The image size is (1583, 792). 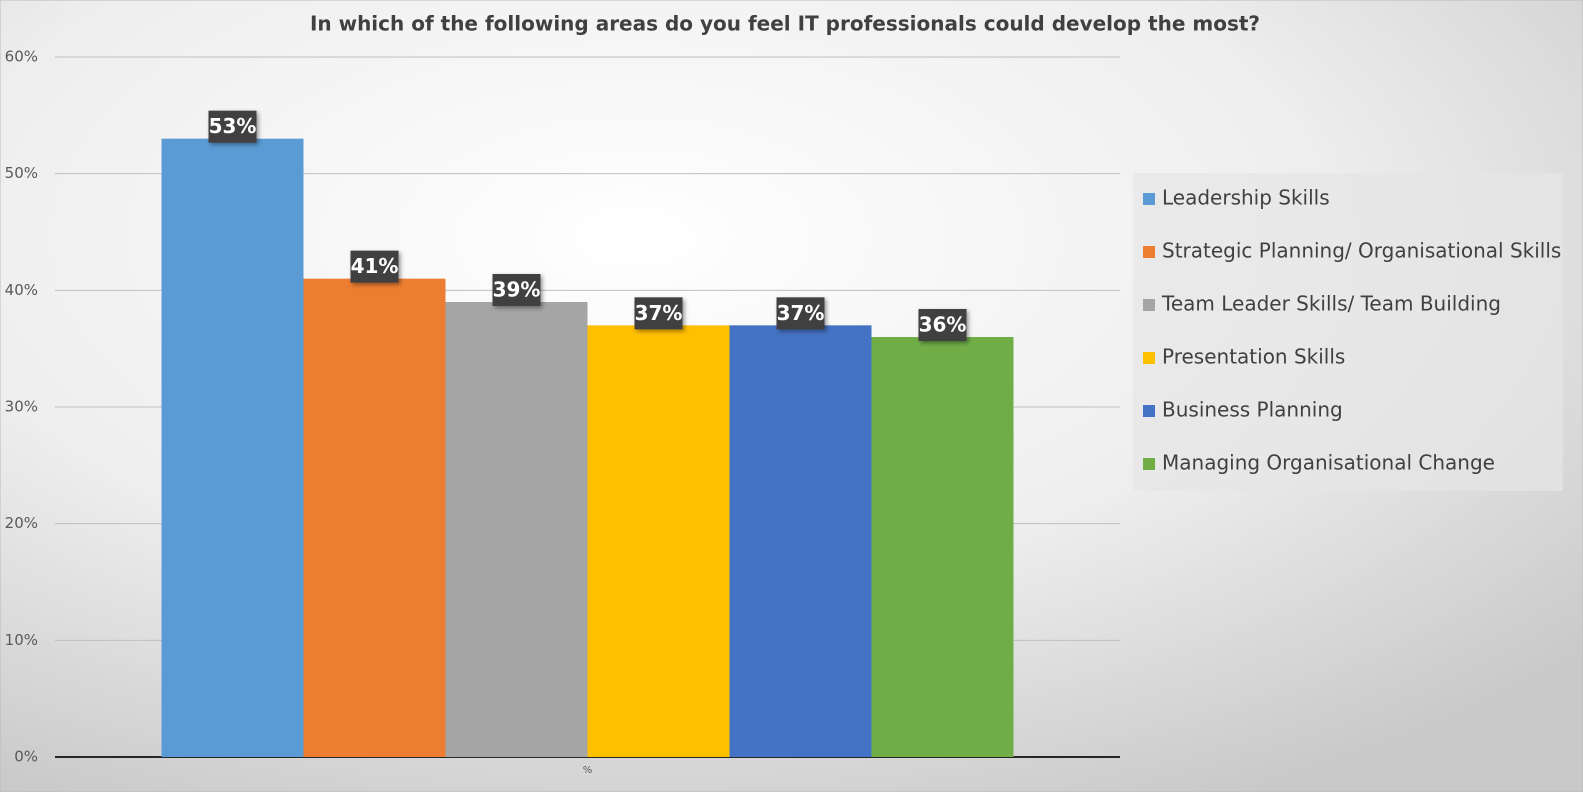 I want to click on y-tick-label: 20%, so click(x=21, y=523).